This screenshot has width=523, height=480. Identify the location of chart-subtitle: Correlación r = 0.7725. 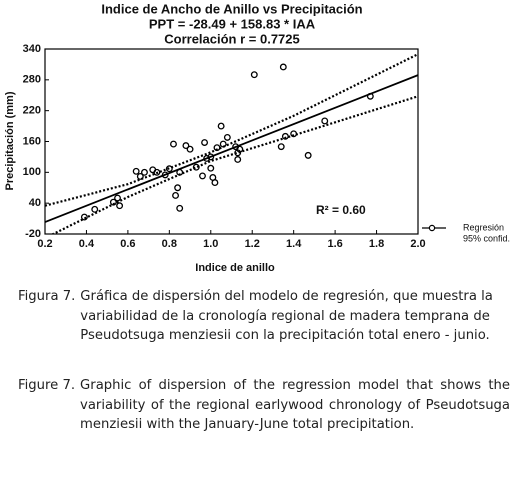
(232, 38).